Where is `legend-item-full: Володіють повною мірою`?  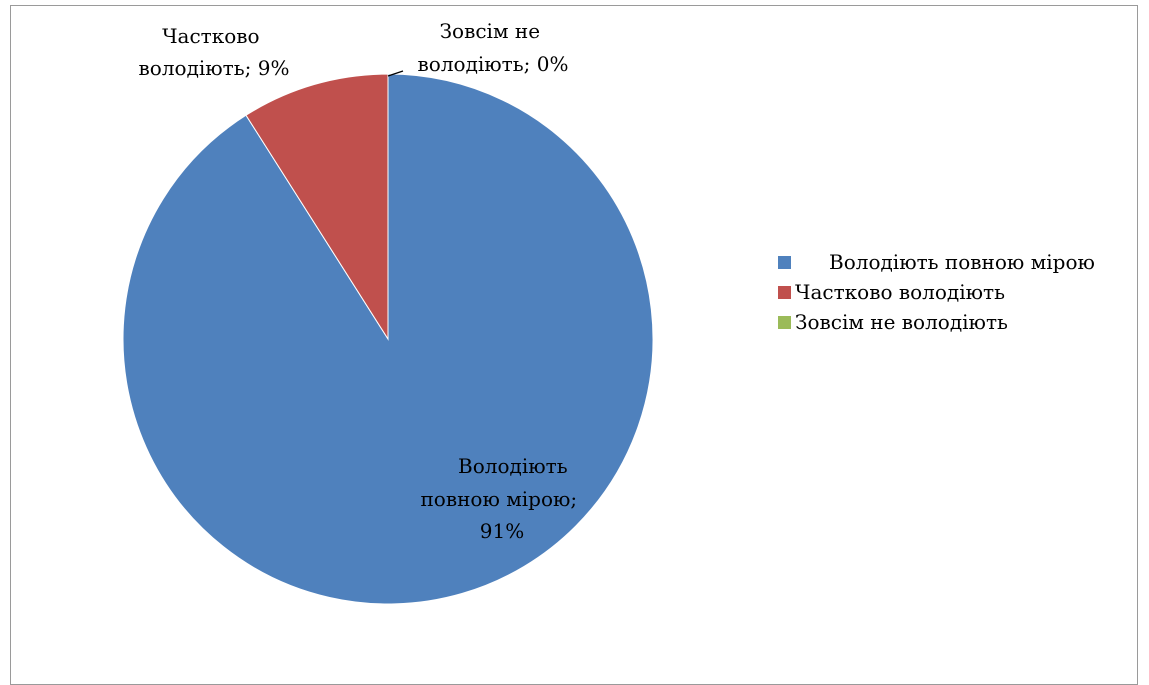 legend-item-full: Володіють повною мірою is located at coordinates (936, 262).